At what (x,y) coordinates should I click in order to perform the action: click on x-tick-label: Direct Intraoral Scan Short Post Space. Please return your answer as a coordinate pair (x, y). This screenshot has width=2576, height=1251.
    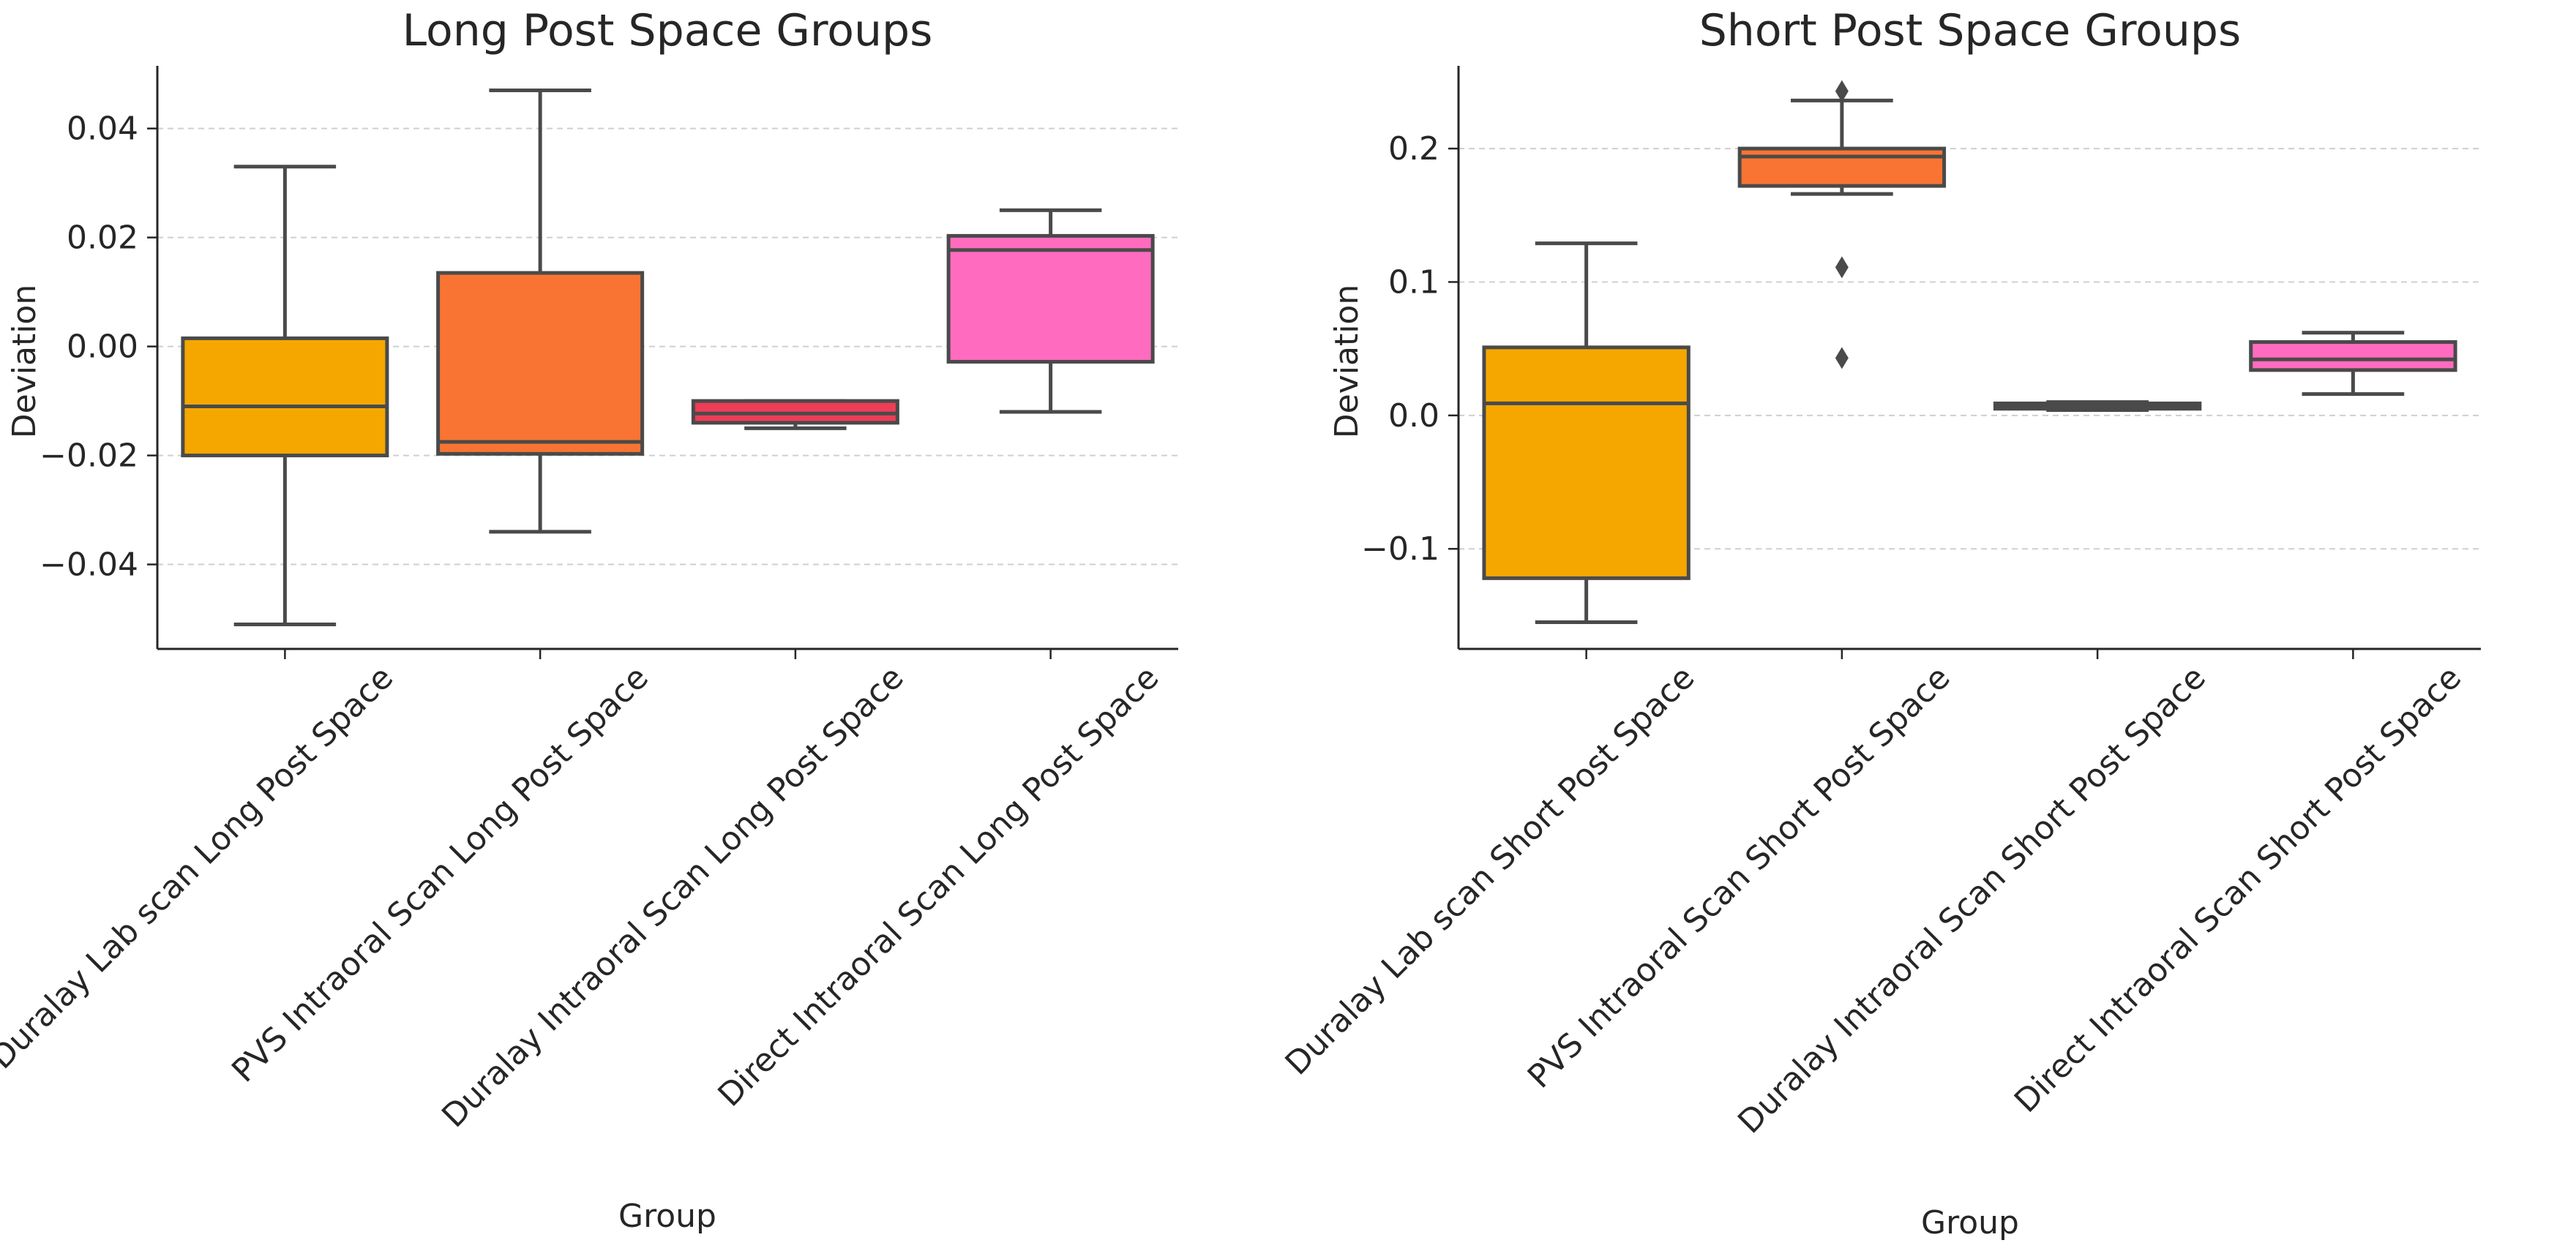
    Looking at the image, I should click on (2237, 889).